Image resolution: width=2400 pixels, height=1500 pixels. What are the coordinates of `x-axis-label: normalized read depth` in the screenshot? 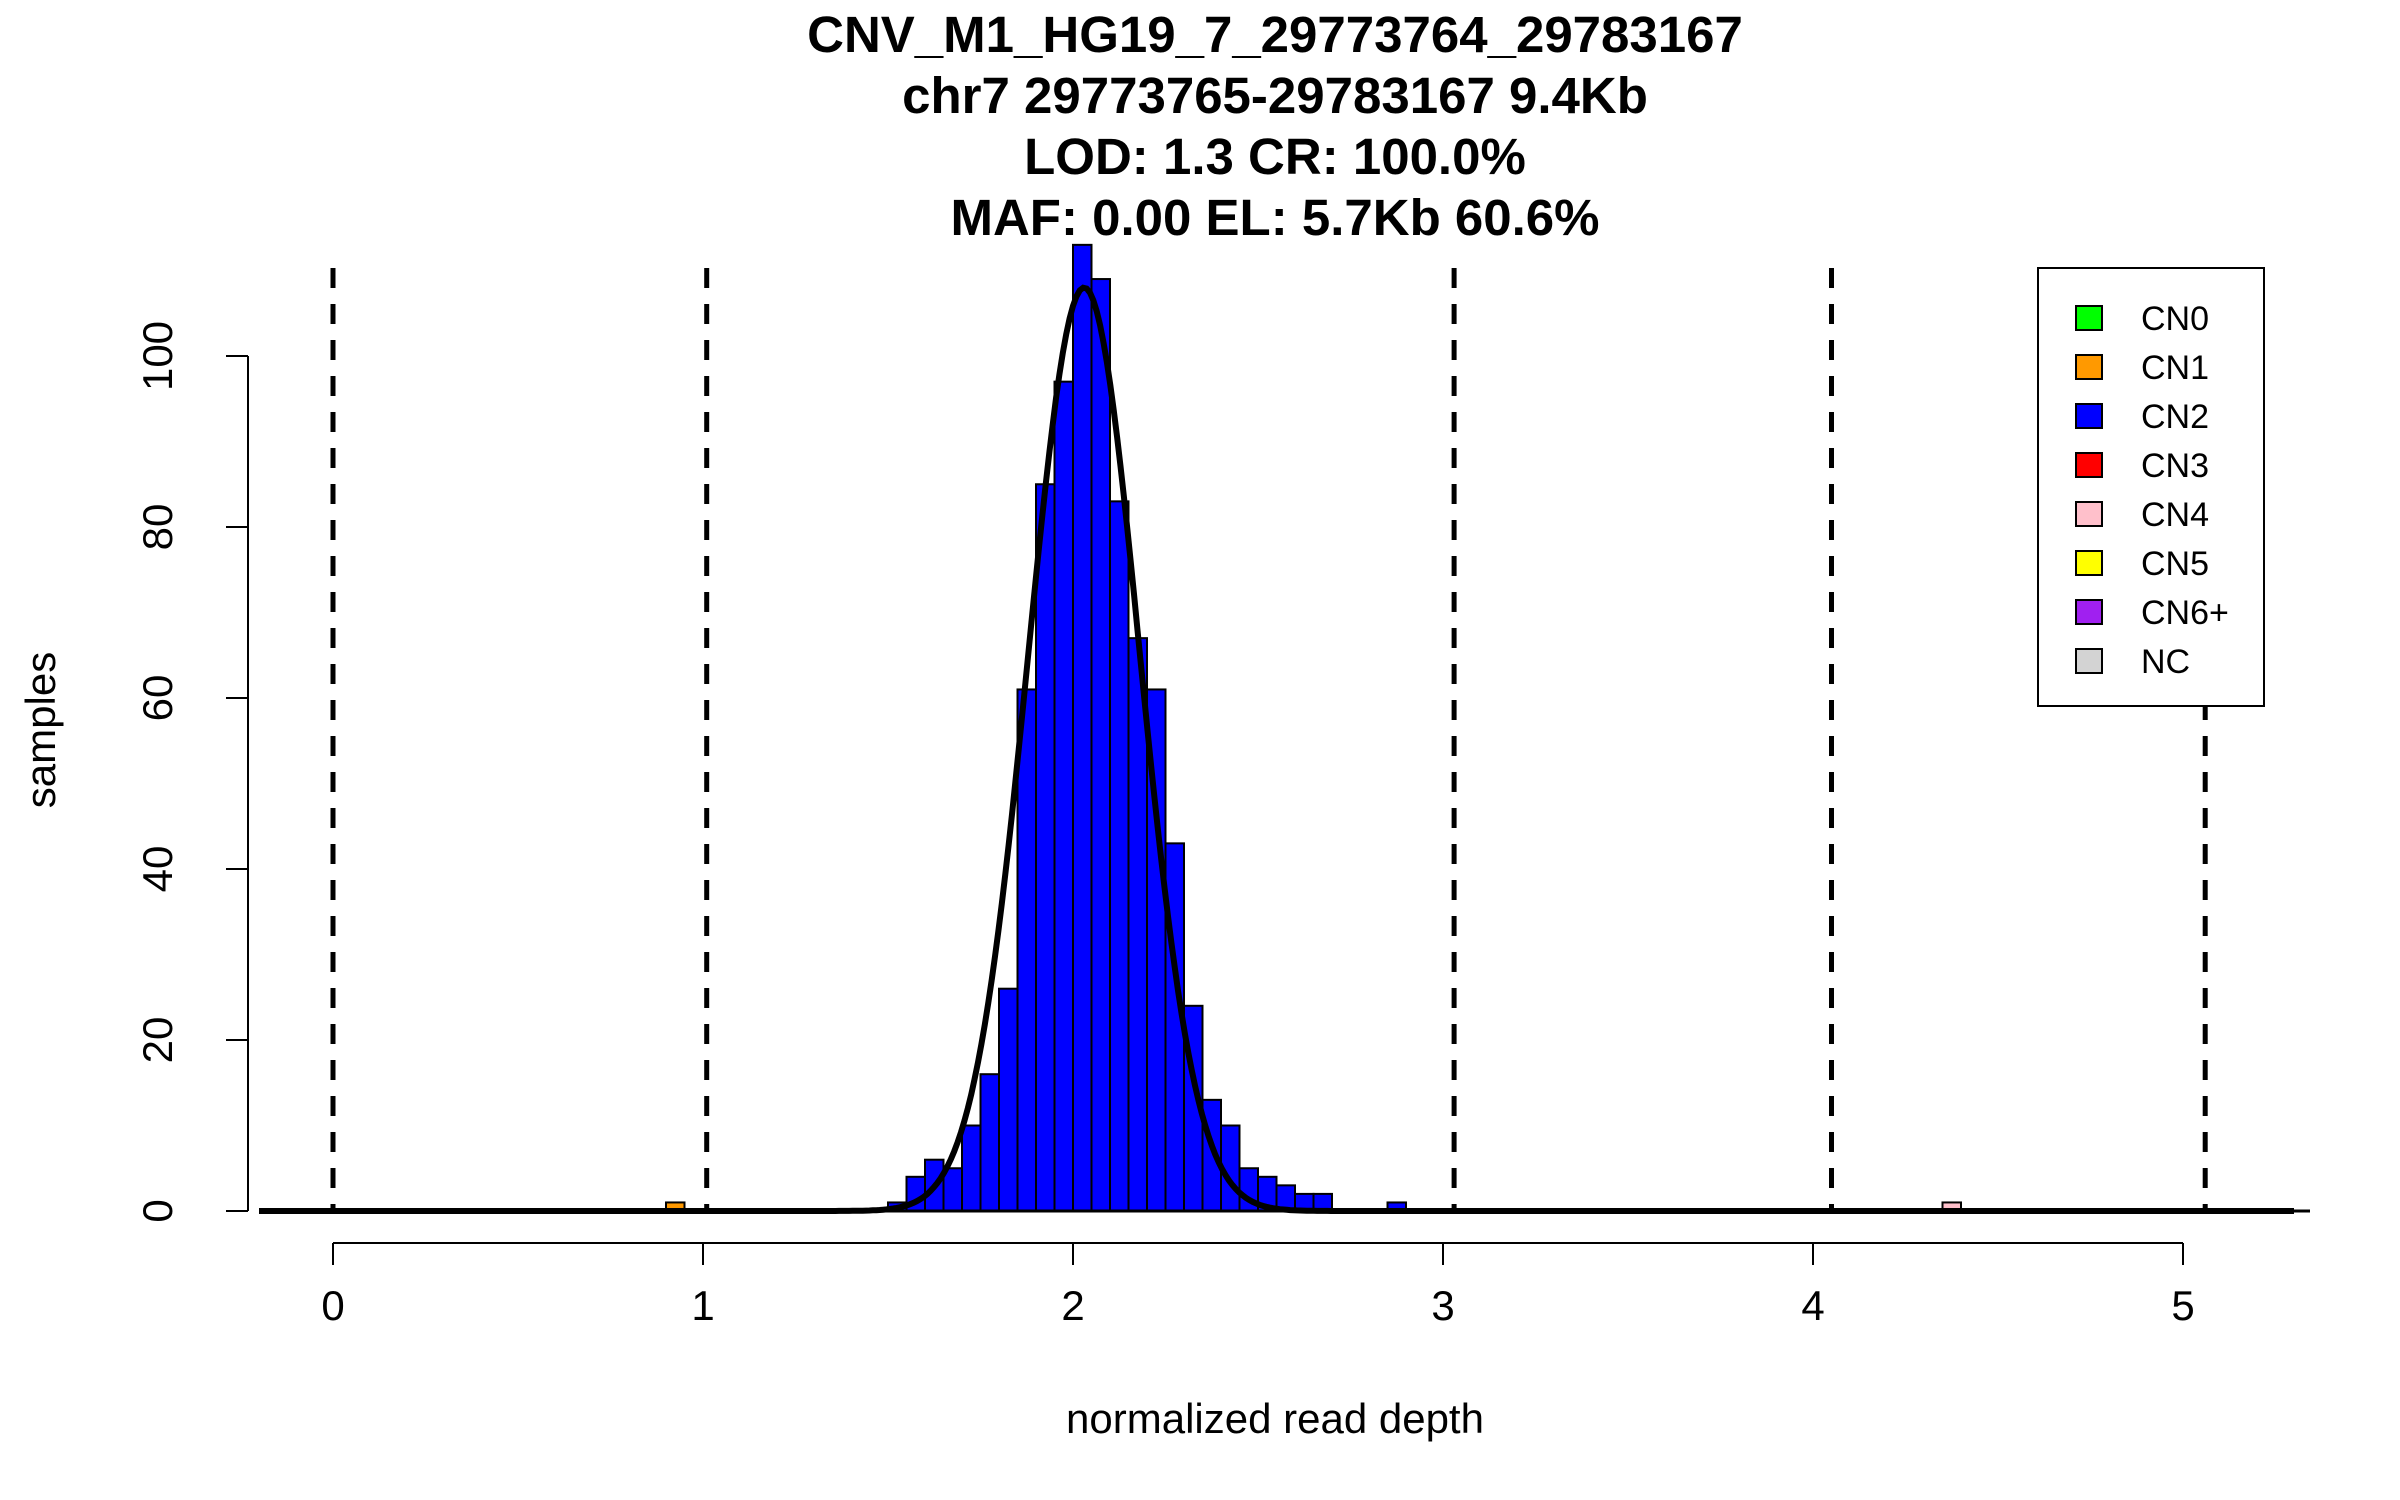 It's located at (1275, 1418).